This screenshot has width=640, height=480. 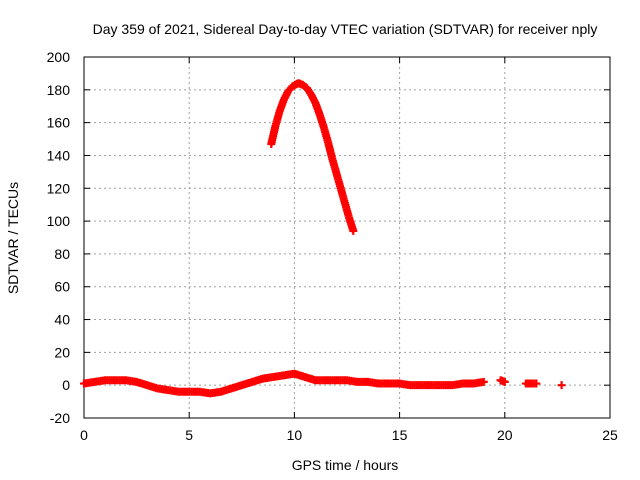 What do you see at coordinates (13, 238) in the screenshot?
I see `y-axis-label: SDTVAR / TECUs` at bounding box center [13, 238].